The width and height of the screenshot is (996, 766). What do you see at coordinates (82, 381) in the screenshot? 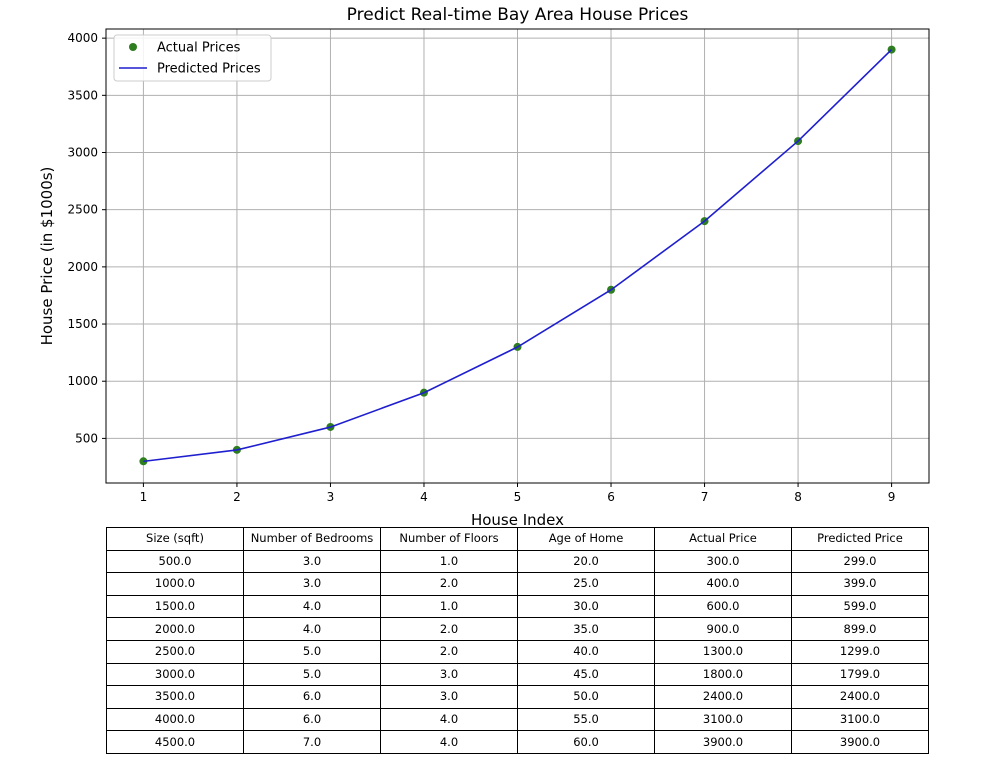
I see `y-tick-label: 1000` at bounding box center [82, 381].